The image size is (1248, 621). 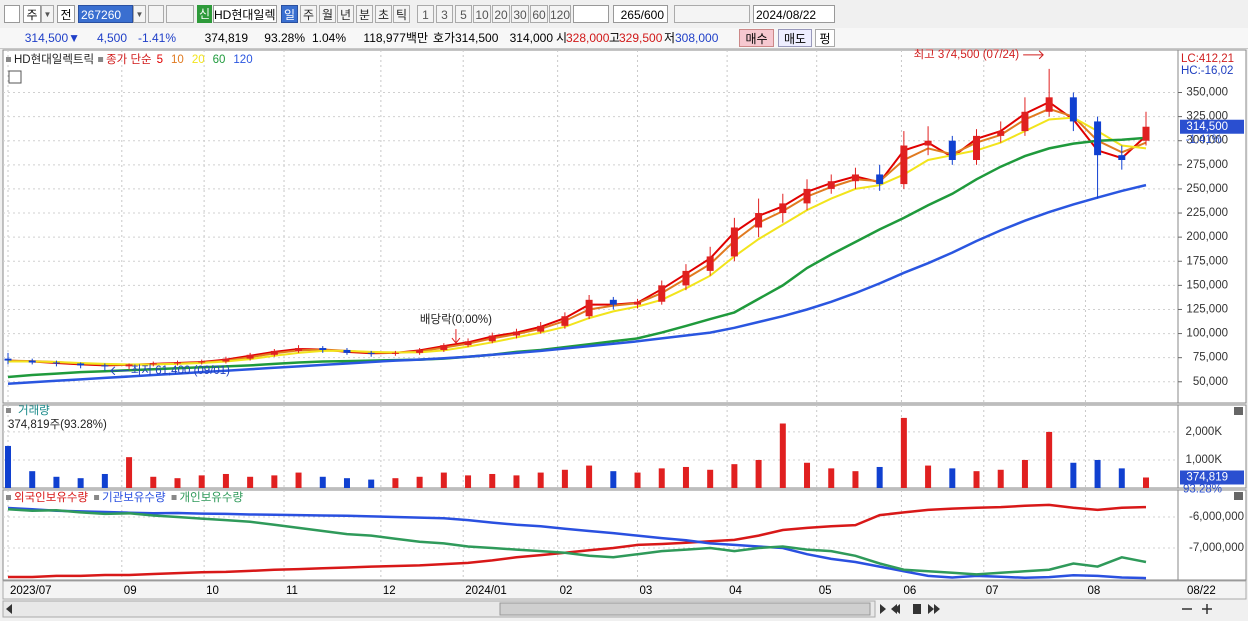 What do you see at coordinates (212, 591) in the screenshot?
I see `x-tick-label: 10` at bounding box center [212, 591].